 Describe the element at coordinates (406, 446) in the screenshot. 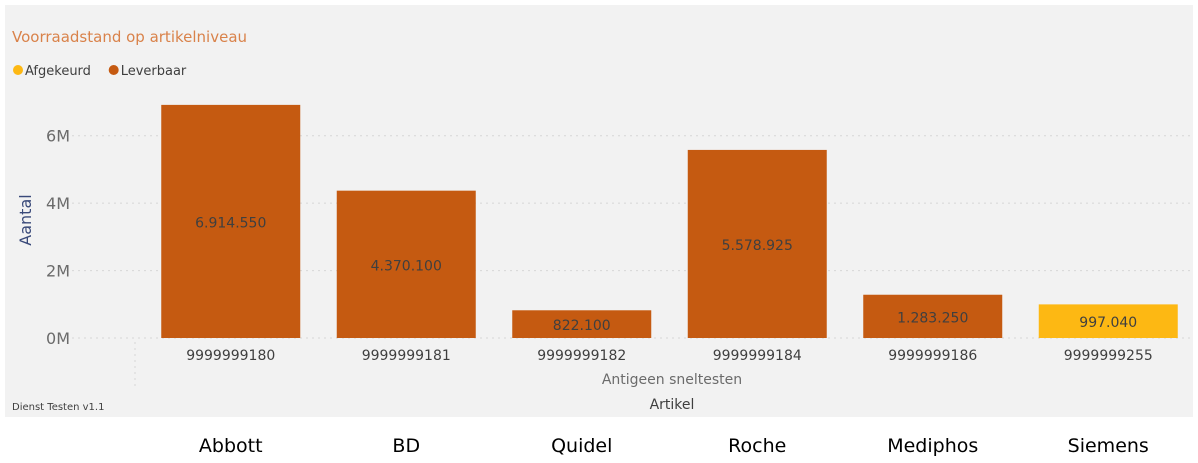

I see `manufacturer-label: BD` at that location.